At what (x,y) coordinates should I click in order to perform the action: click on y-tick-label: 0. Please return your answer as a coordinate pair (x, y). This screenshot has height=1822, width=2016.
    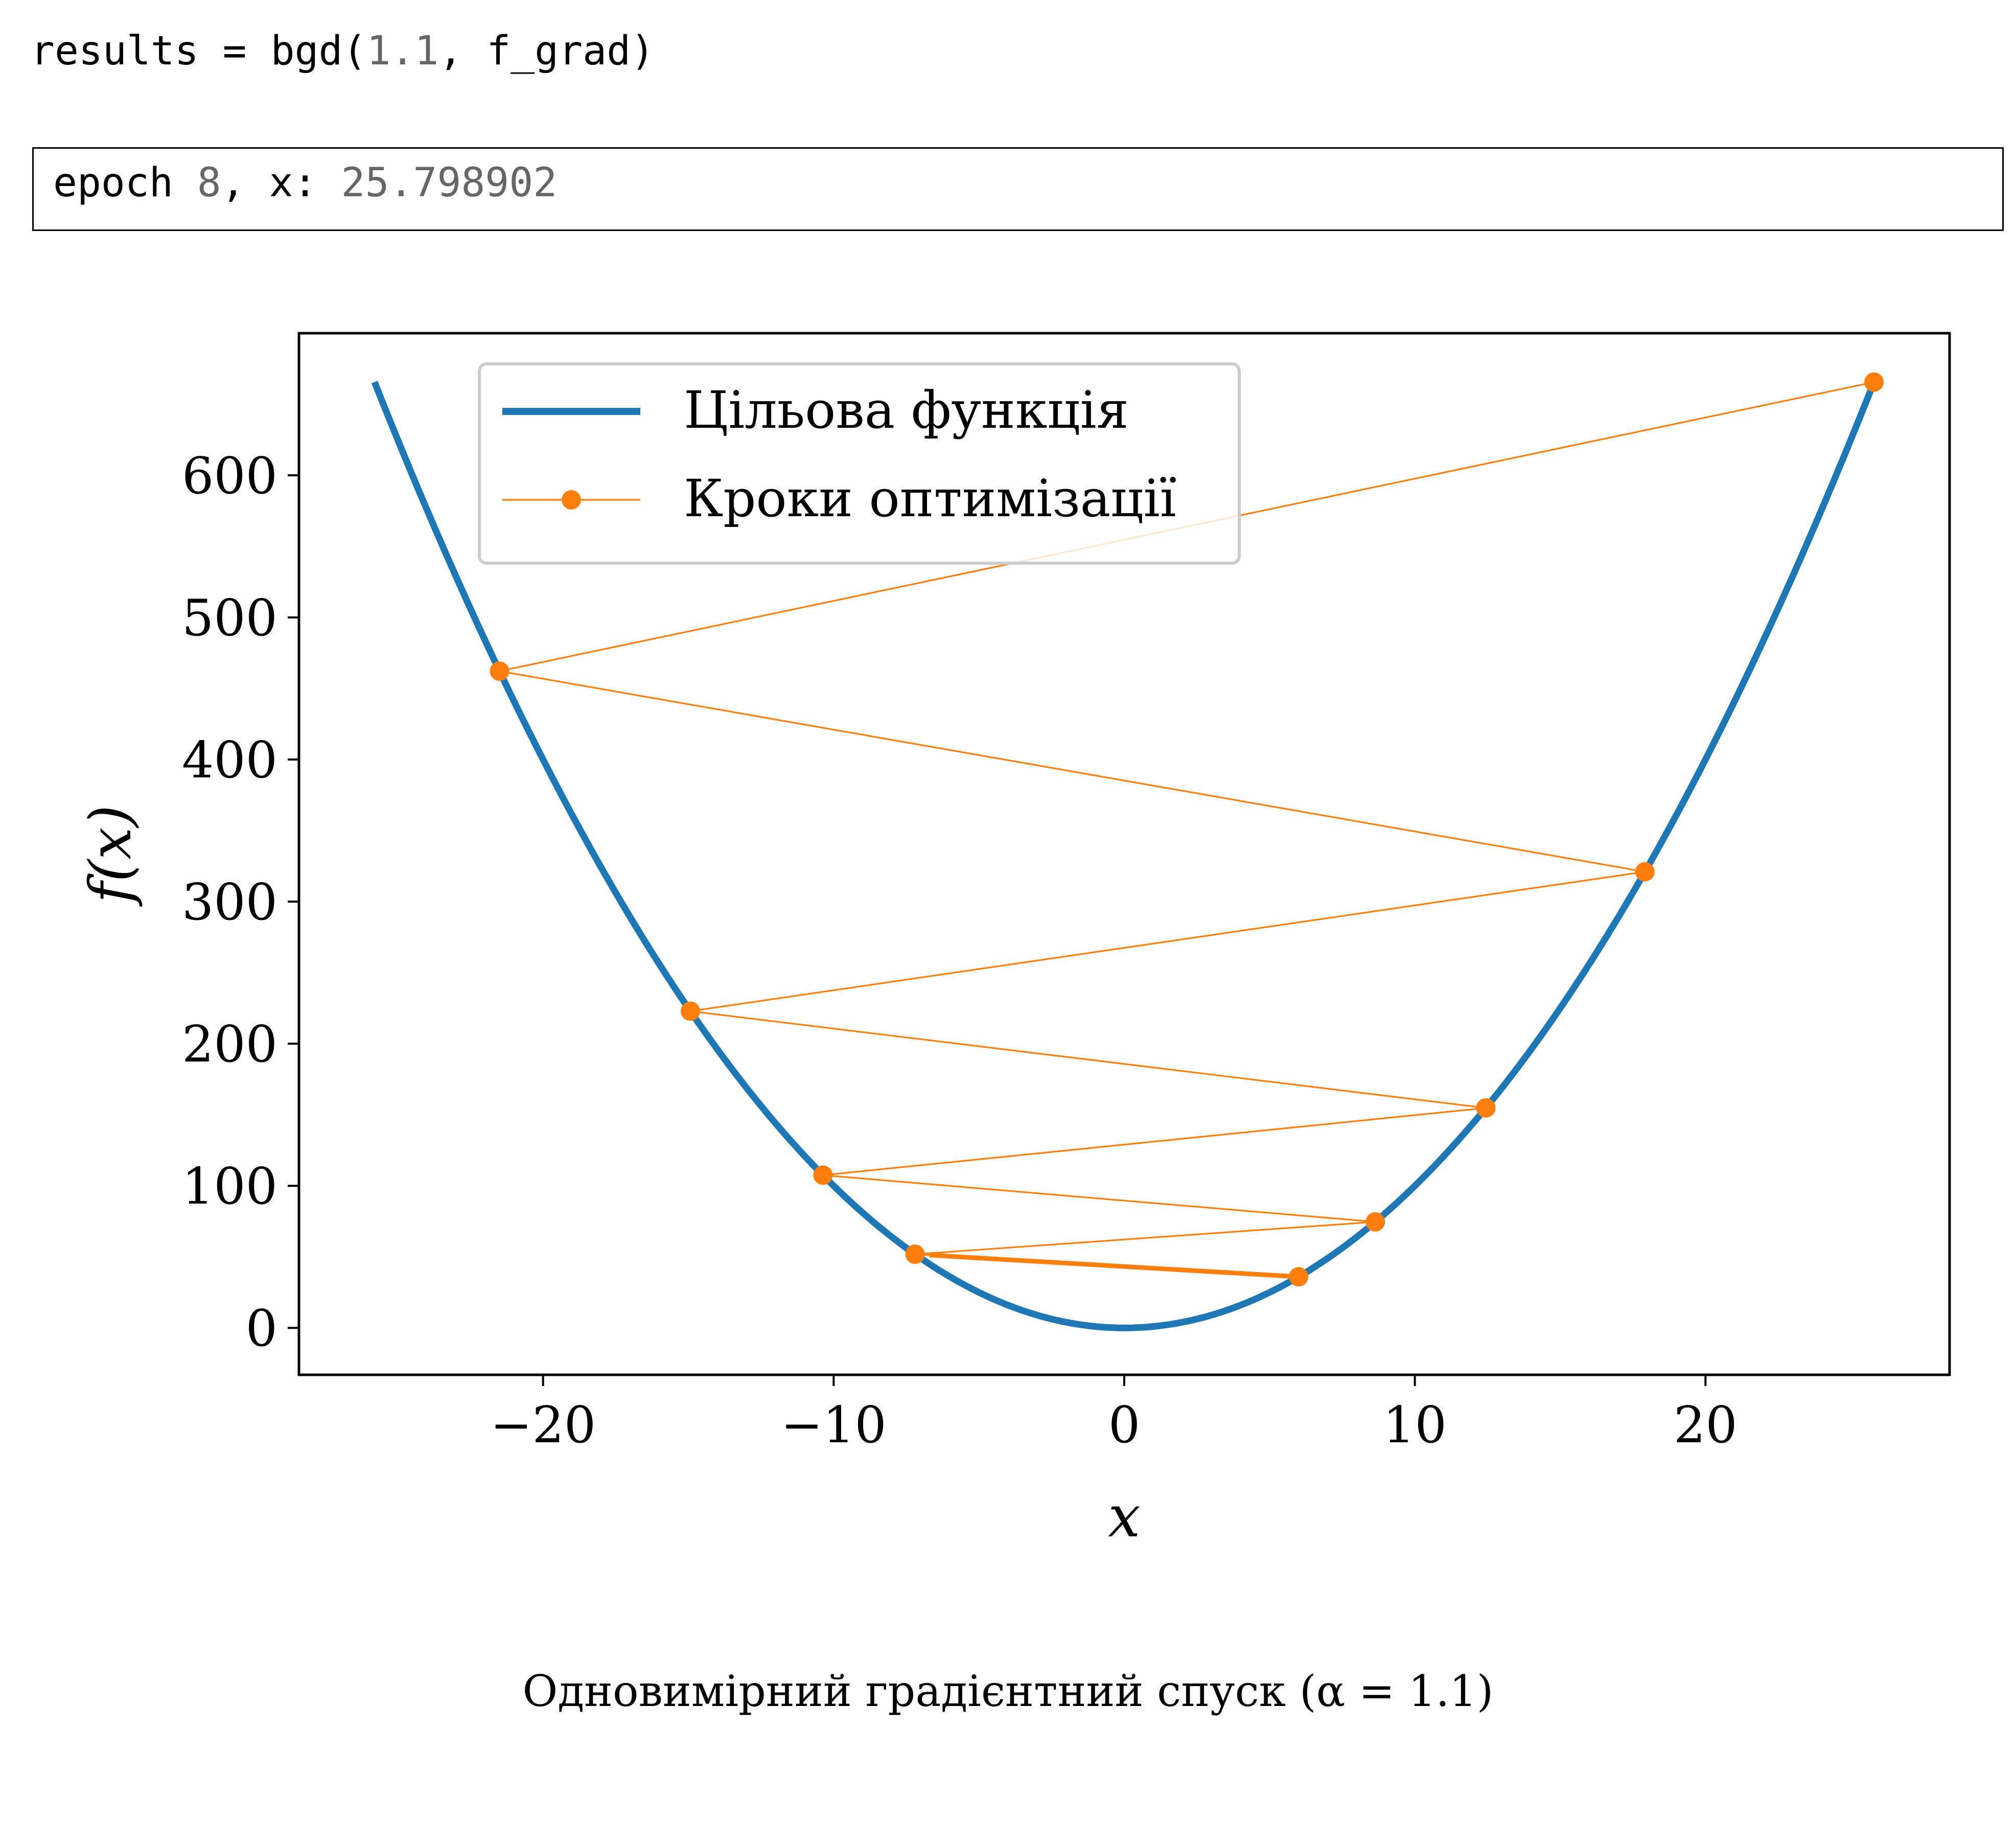
    Looking at the image, I should click on (261, 1329).